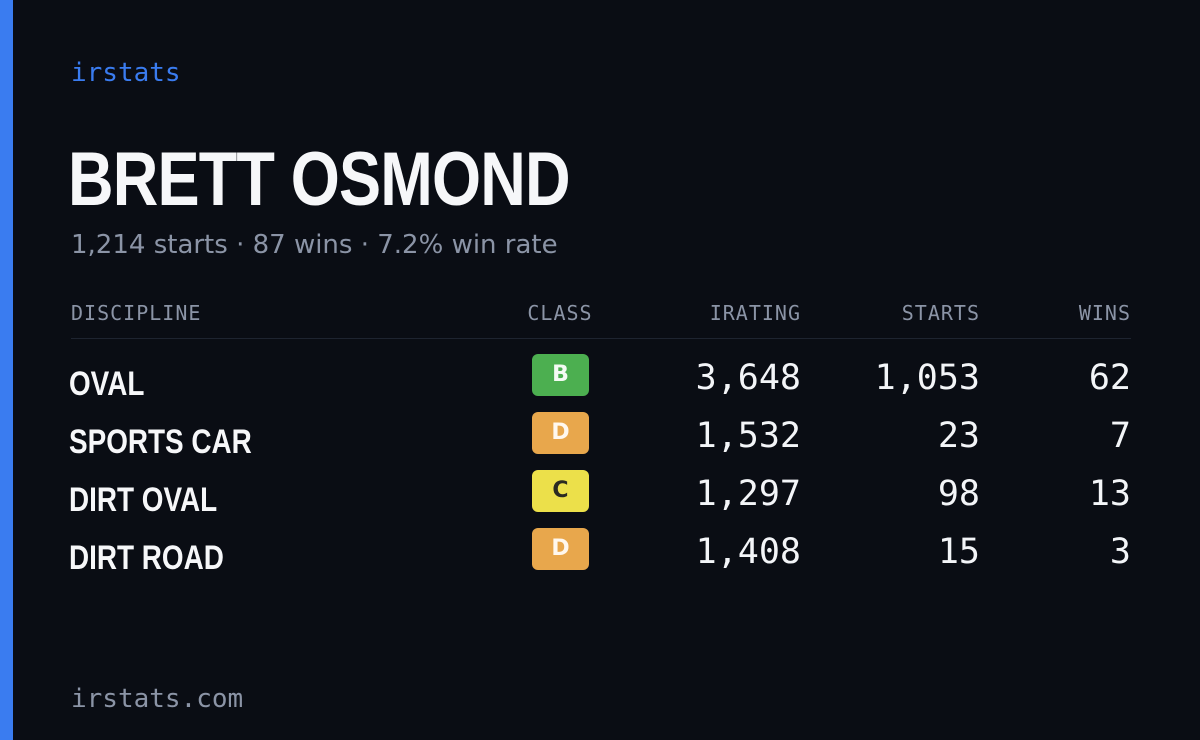 Image resolution: width=1200 pixels, height=740 pixels. I want to click on brand-logo: irstats, so click(126, 73).